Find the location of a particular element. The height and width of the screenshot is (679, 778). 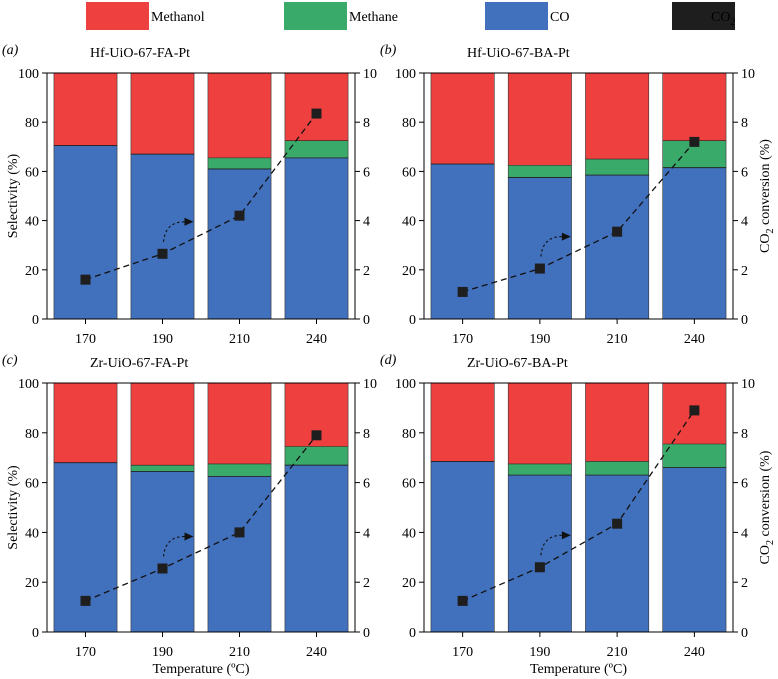

x-tick-label-170: 170 is located at coordinates (85, 652).